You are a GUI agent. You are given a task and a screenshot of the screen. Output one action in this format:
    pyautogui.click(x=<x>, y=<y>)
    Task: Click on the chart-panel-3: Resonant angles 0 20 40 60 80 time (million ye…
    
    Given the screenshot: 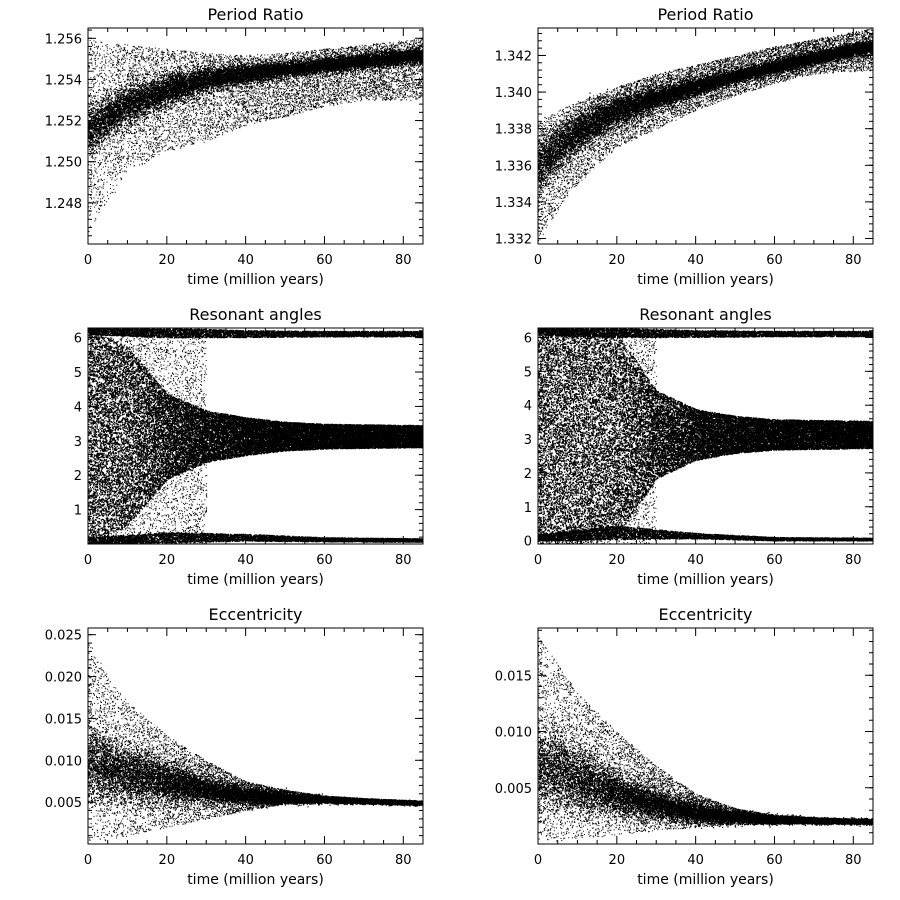 What is the action you would take?
    pyautogui.click(x=249, y=446)
    